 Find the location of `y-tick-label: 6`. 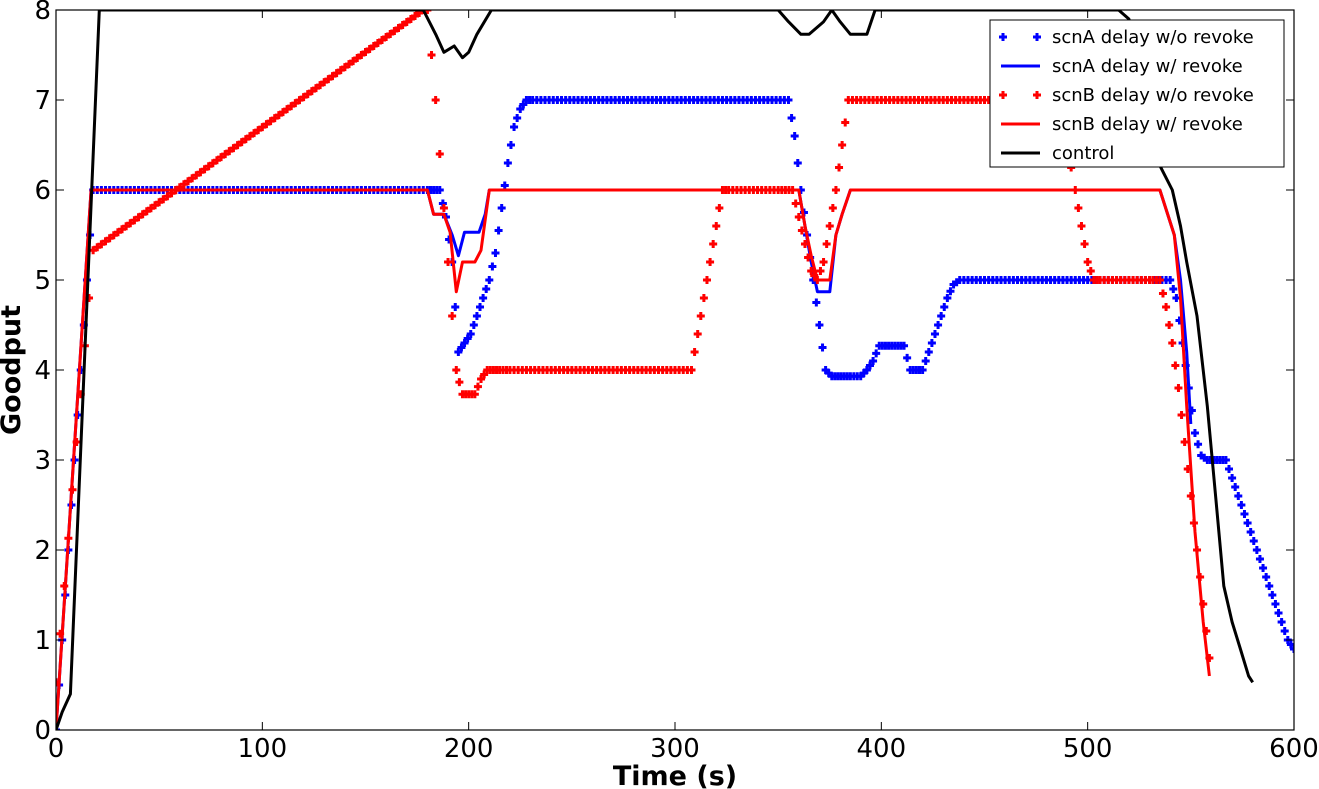

y-tick-label: 6 is located at coordinates (42, 191).